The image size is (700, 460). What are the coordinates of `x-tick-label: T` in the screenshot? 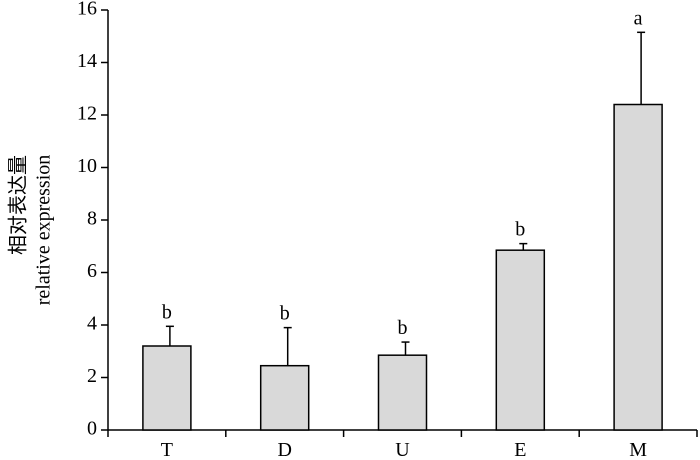 It's located at (167, 449).